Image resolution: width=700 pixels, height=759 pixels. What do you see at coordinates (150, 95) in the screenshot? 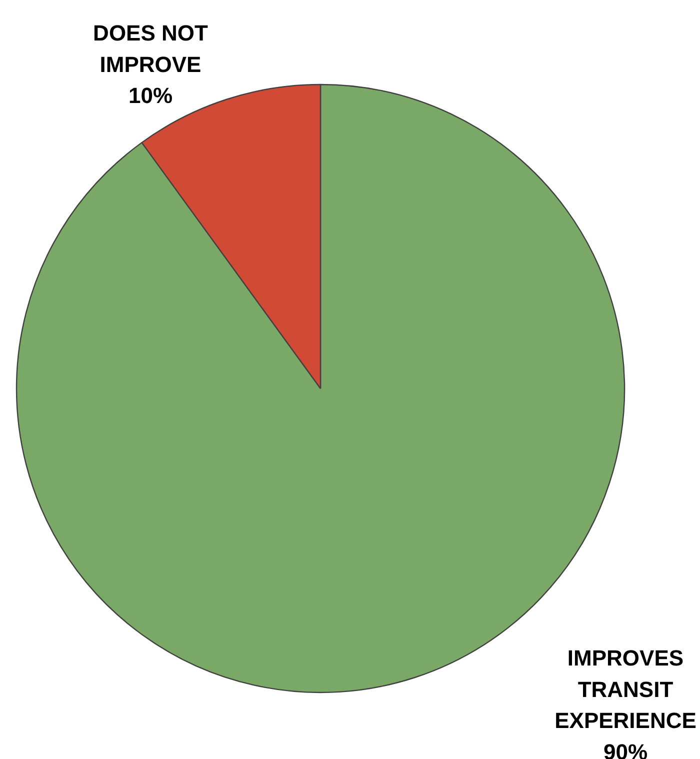
I see `data-label: 10%` at bounding box center [150, 95].